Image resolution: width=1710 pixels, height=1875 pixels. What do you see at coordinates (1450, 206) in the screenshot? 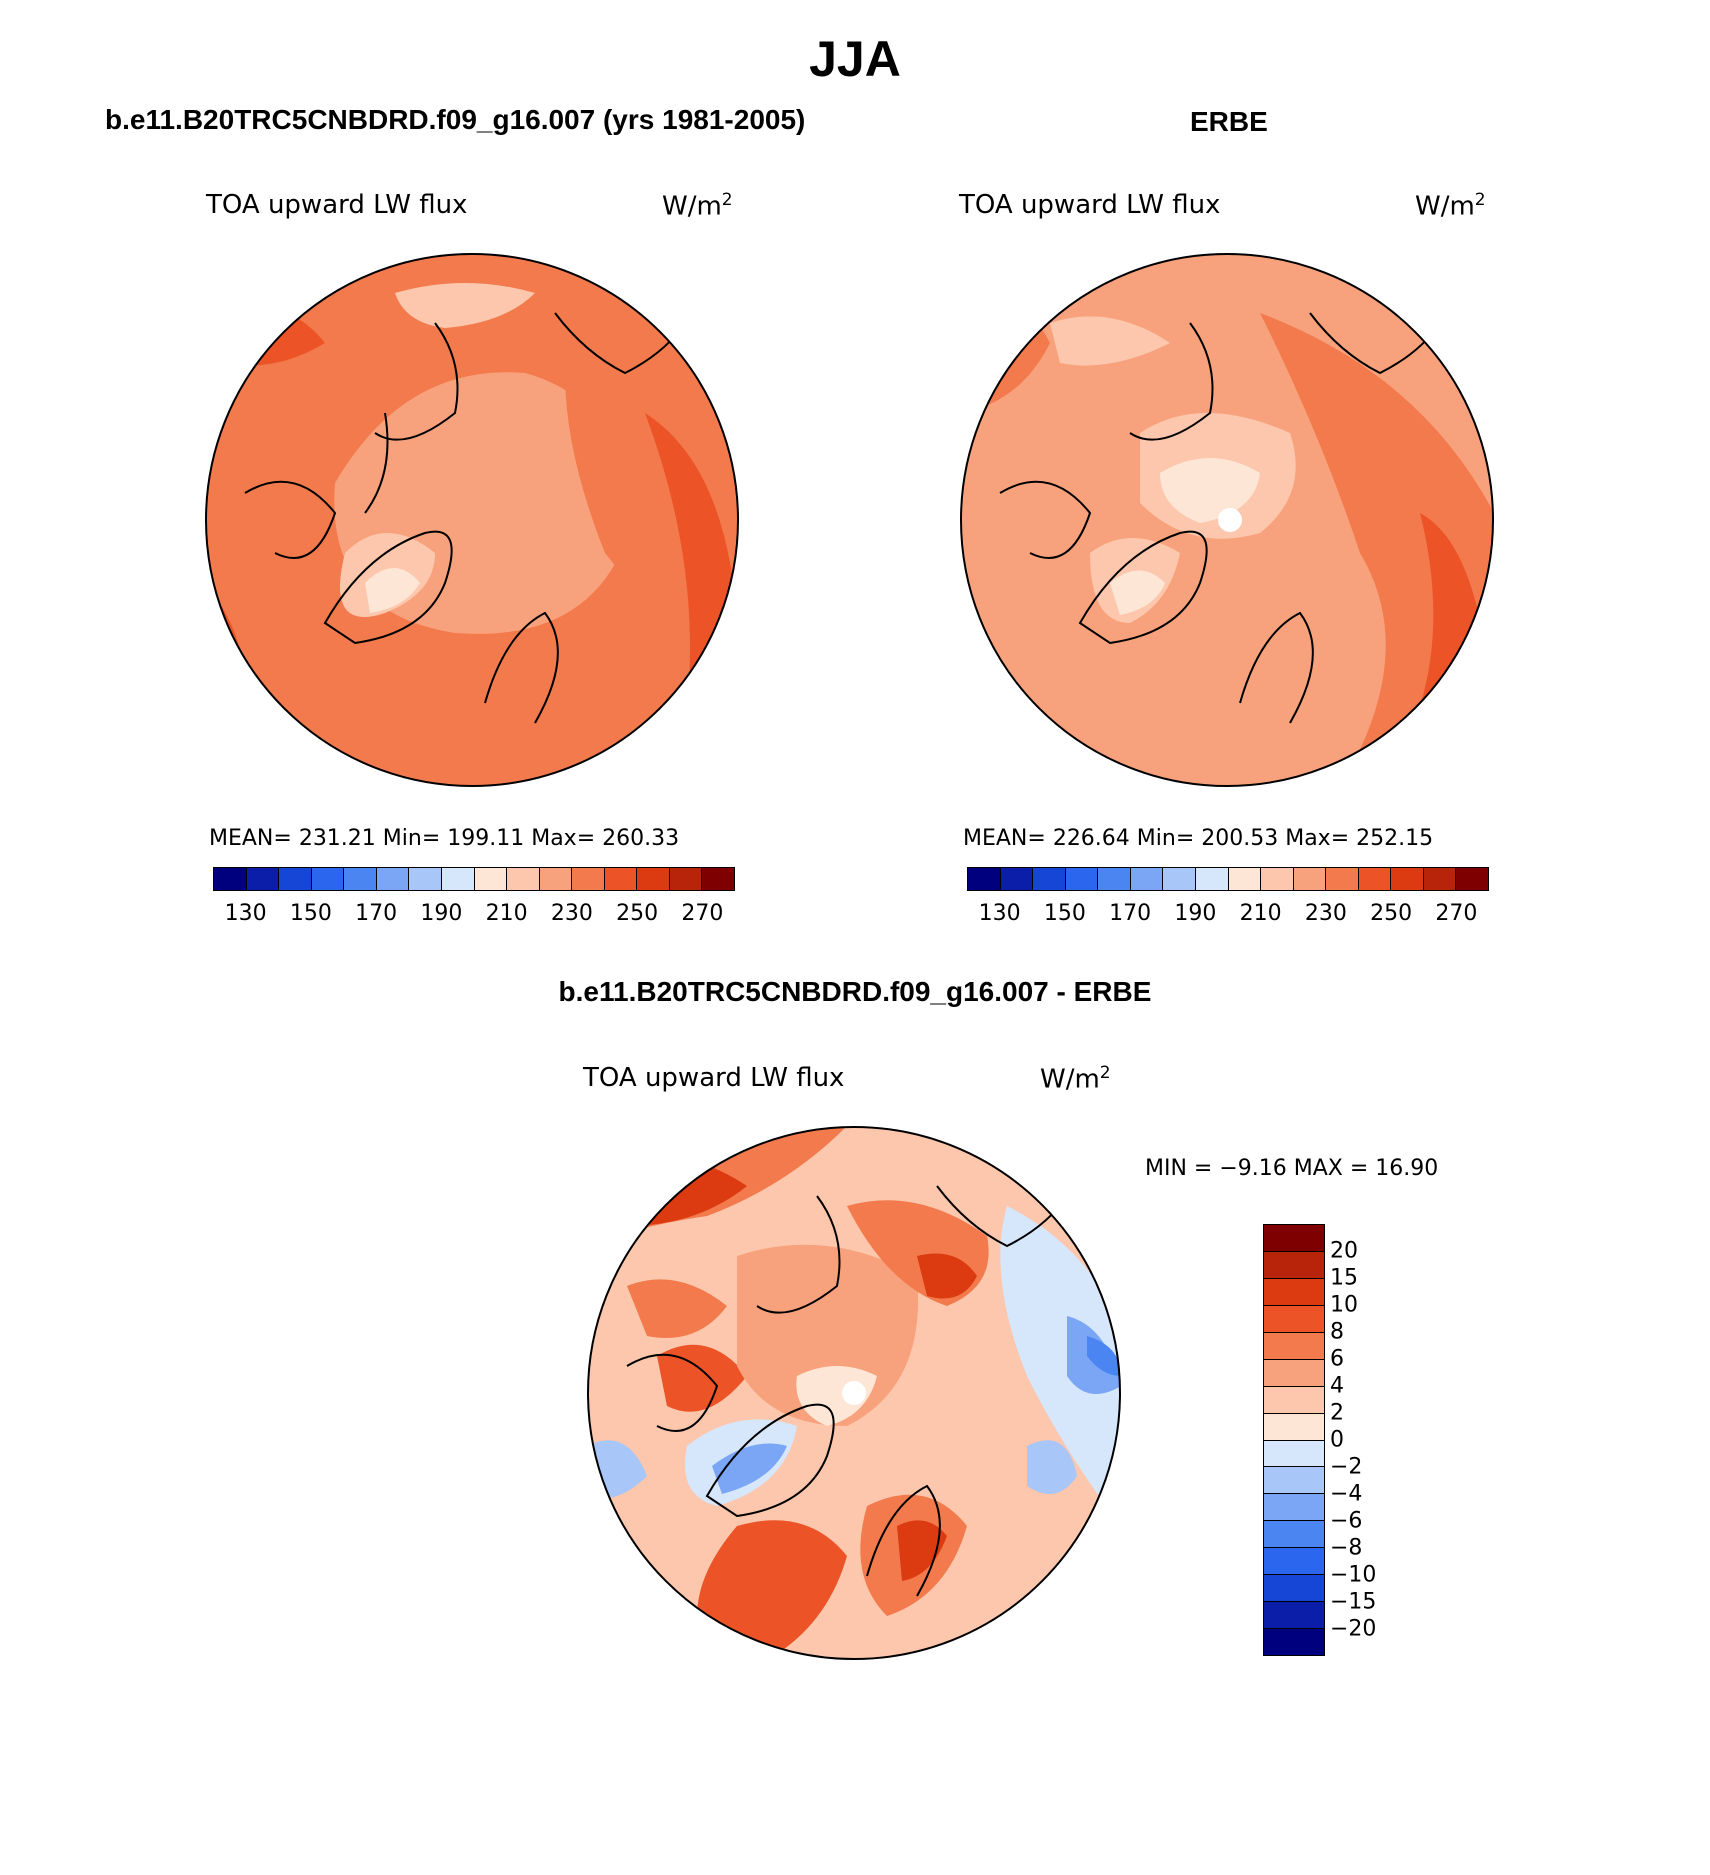
I see `panel-2-units-label: W/m2` at bounding box center [1450, 206].